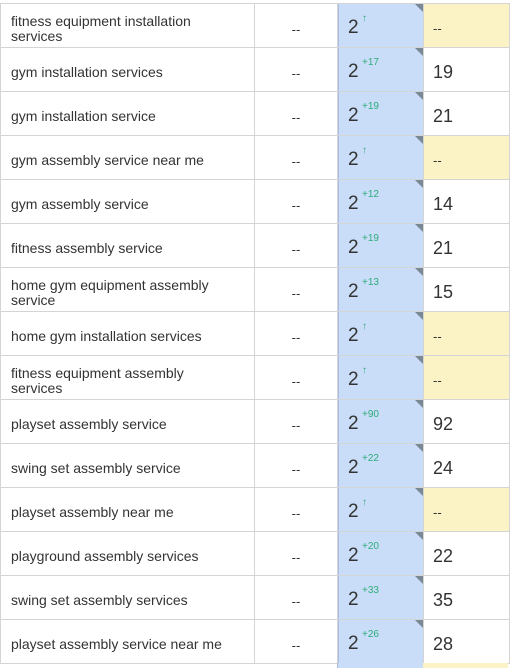  Describe the element at coordinates (128, 597) in the screenshot. I see `keyword-cell: swing set assembly services` at that location.